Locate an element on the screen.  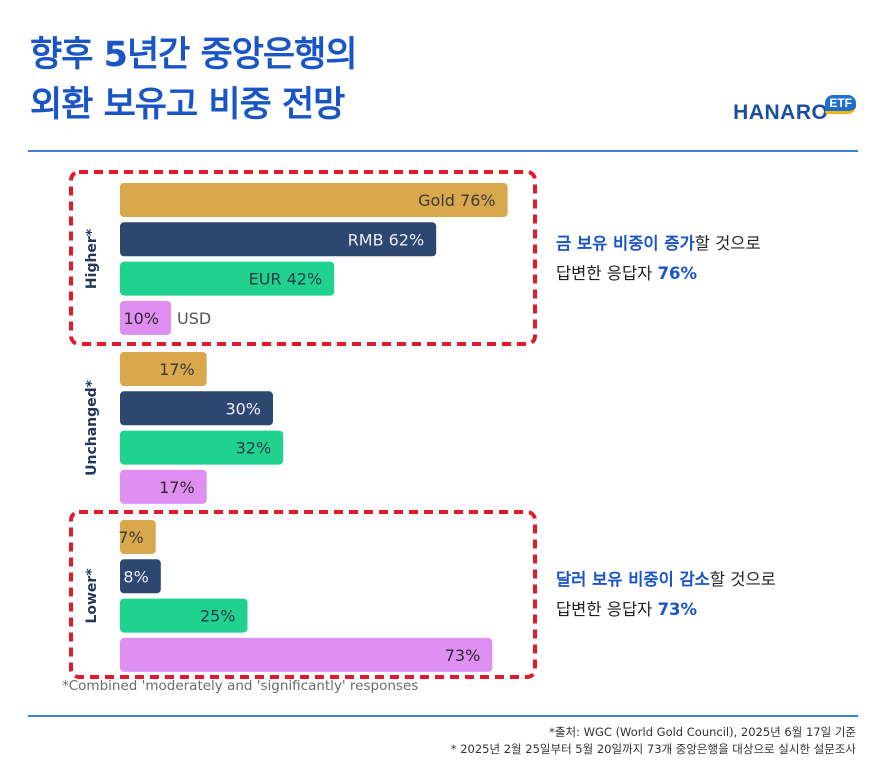
bar-label-lower-rmb: 8% is located at coordinates (135, 576).